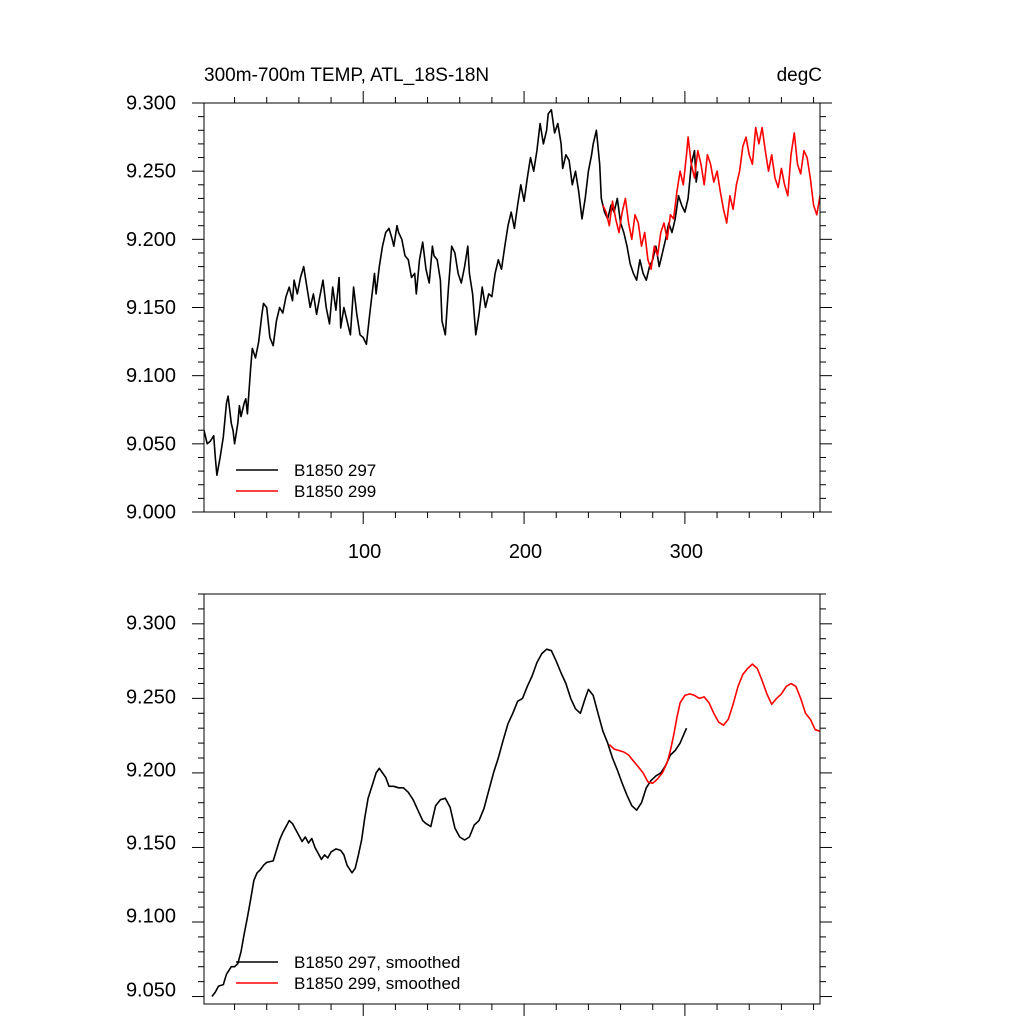 The width and height of the screenshot is (1024, 1024). Describe the element at coordinates (377, 962) in the screenshot. I see `bottom-legend-label-0: B1850 297, smoothed` at that location.